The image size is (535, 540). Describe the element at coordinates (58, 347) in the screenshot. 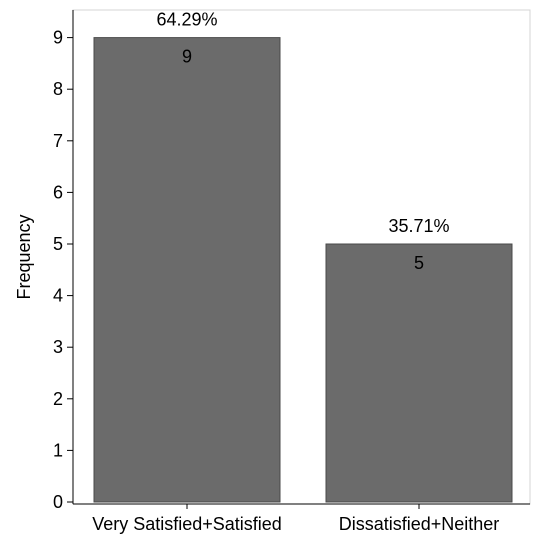

I see `y-tick-label: 3` at that location.